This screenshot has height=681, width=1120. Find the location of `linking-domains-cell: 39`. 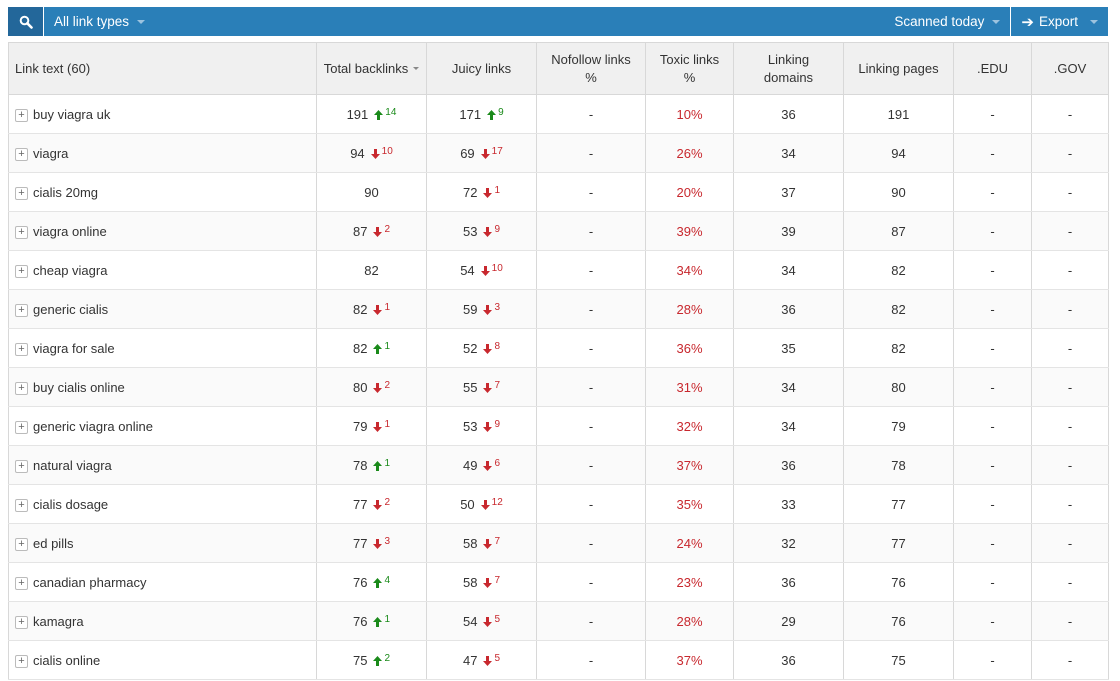

linking-domains-cell: 39 is located at coordinates (788, 231).